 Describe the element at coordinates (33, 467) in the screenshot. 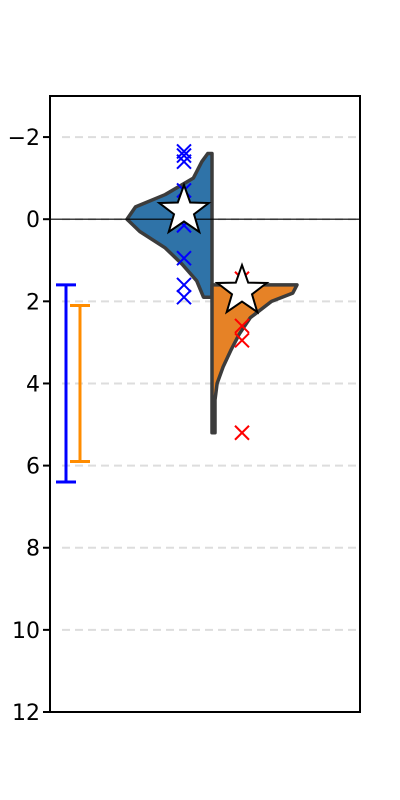

I see `y-tick-label: 6` at that location.